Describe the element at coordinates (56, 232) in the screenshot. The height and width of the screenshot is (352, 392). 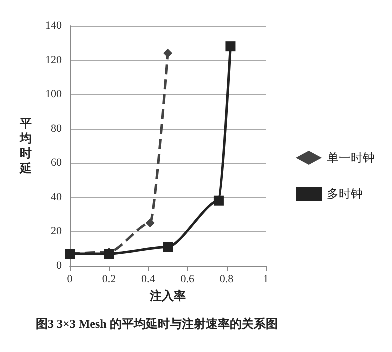
I see `y-tick-label: 20` at that location.